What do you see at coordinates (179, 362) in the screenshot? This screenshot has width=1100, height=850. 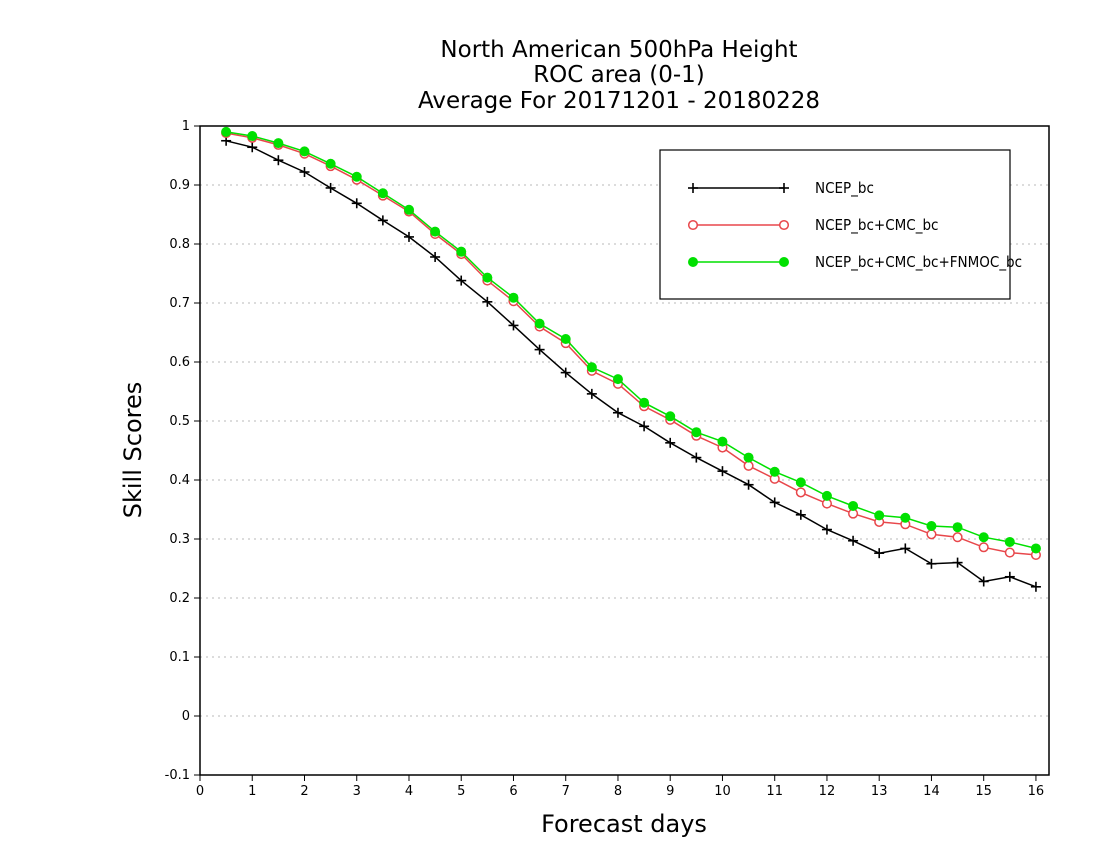 I see `y-tick-label: 0.6` at bounding box center [179, 362].